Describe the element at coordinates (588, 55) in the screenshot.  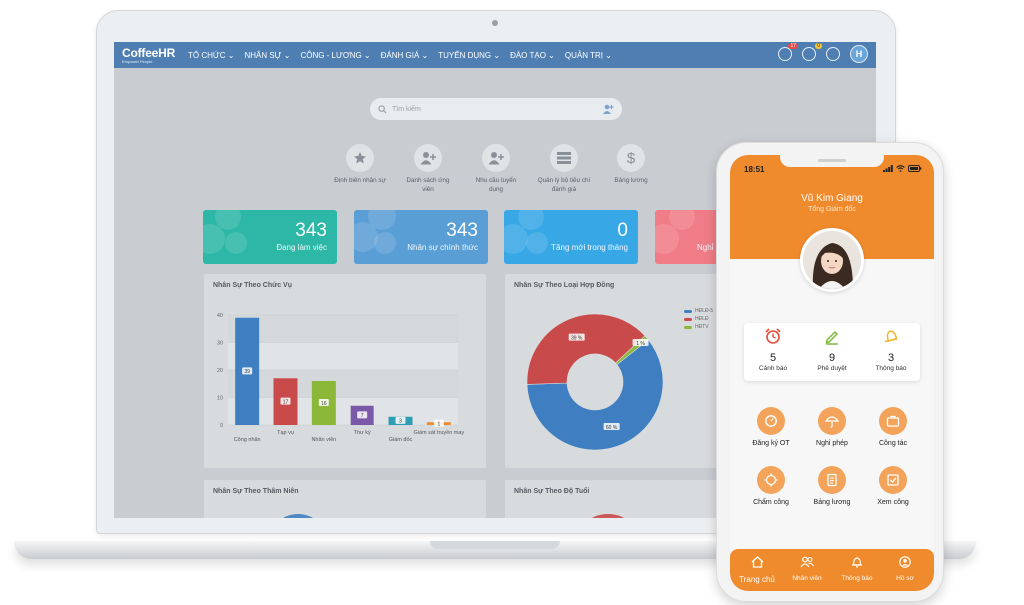
I see `menu-item-quan-tri: QUẢN TRỊ ⌄` at that location.